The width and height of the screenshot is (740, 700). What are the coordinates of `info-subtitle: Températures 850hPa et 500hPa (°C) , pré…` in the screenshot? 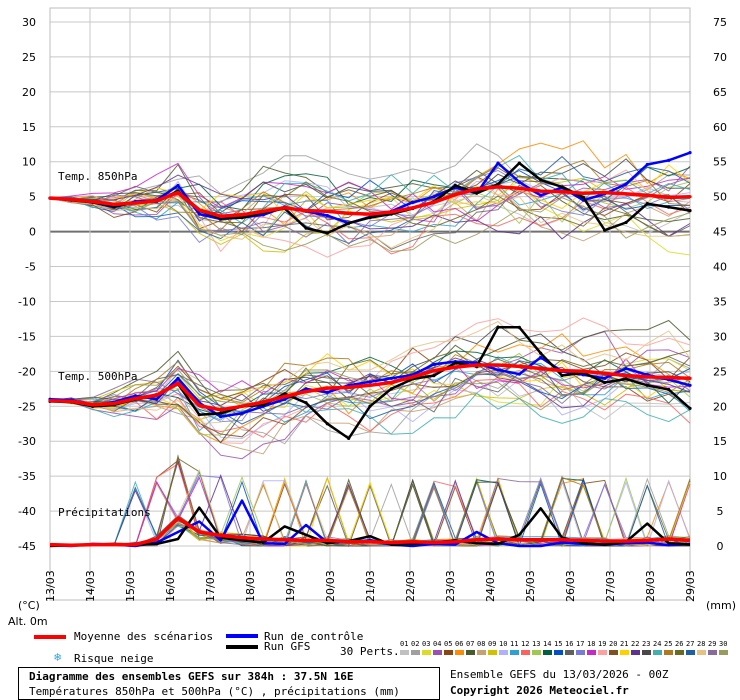 It's located at (214, 691).